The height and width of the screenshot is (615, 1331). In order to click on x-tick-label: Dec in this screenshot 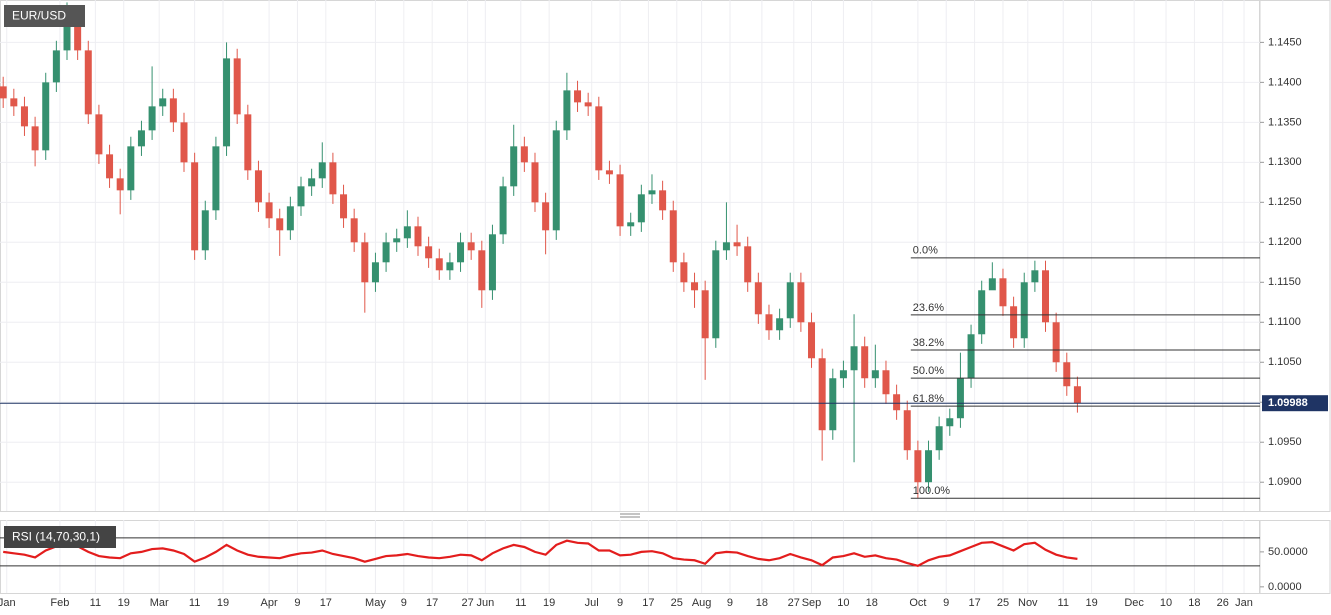, I will do `click(1134, 603)`.